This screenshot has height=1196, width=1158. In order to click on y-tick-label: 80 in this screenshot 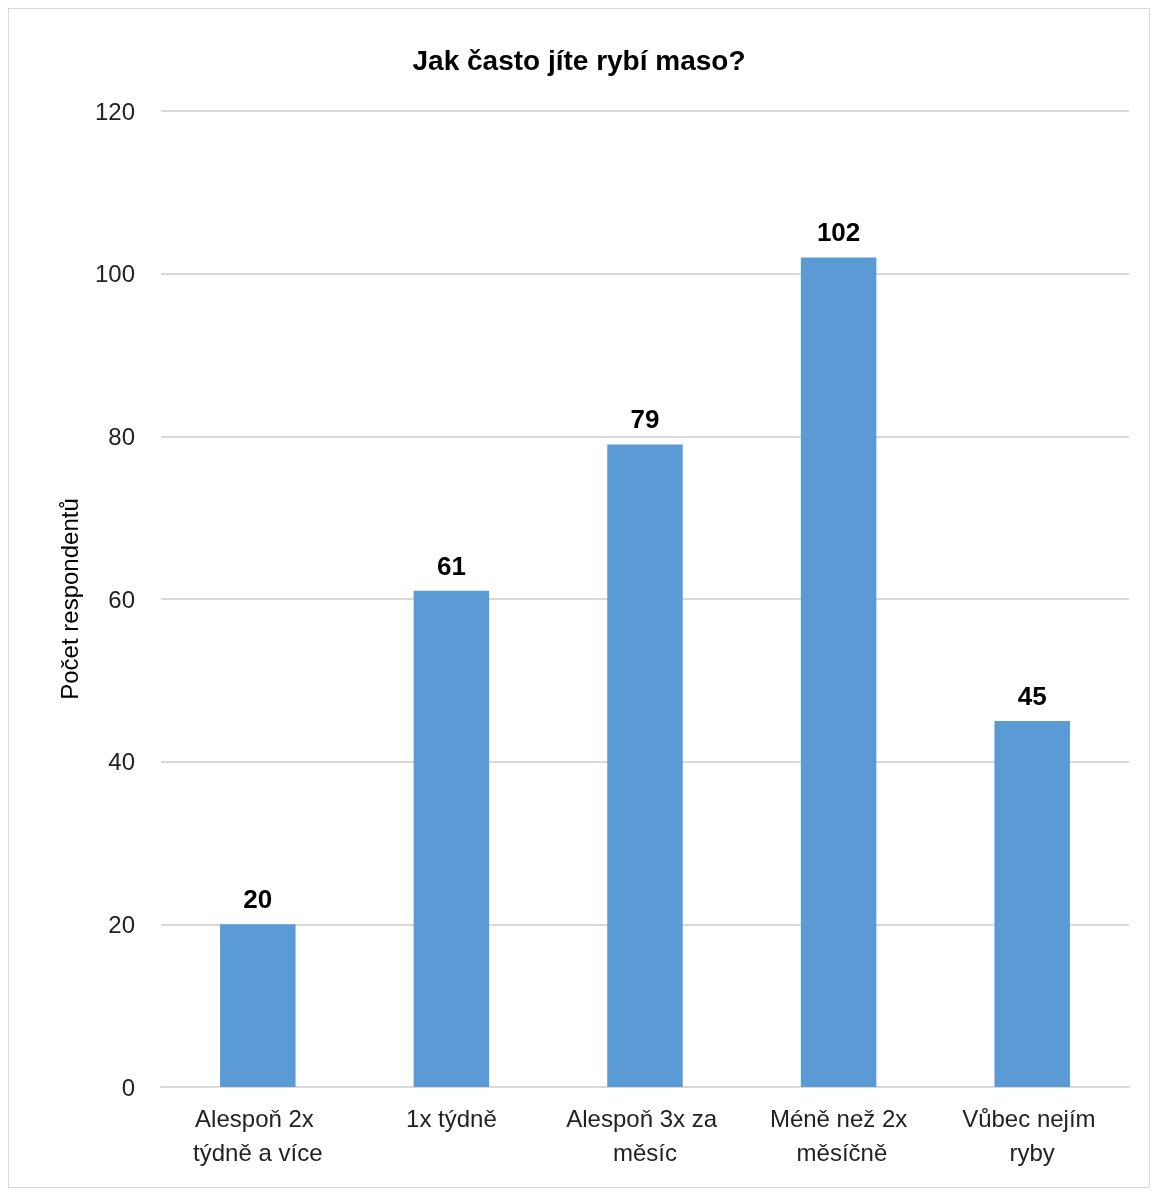, I will do `click(121, 436)`.